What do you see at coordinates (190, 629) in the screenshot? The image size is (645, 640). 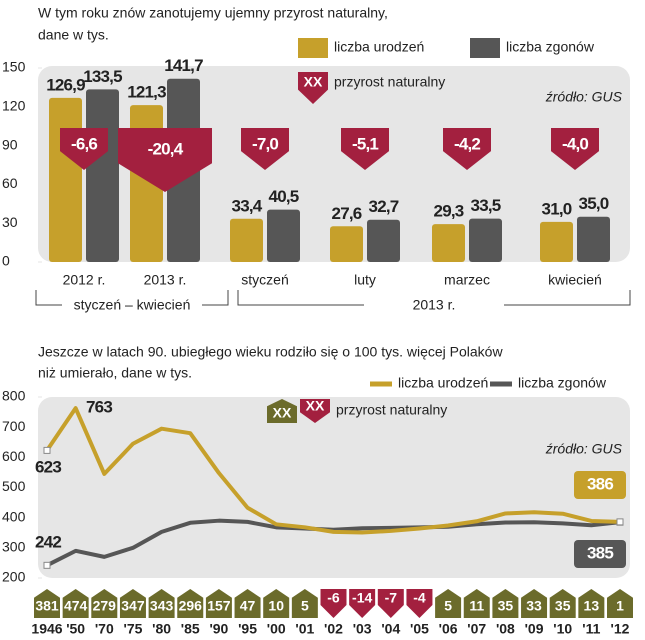 I see `x-tick-label: '85` at bounding box center [190, 629].